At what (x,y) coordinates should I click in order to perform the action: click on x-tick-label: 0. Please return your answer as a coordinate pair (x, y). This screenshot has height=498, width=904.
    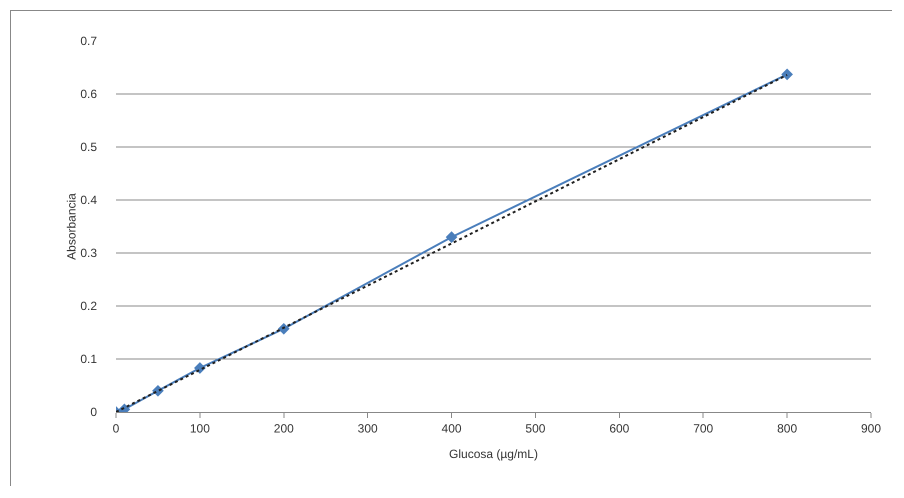
    Looking at the image, I should click on (116, 428).